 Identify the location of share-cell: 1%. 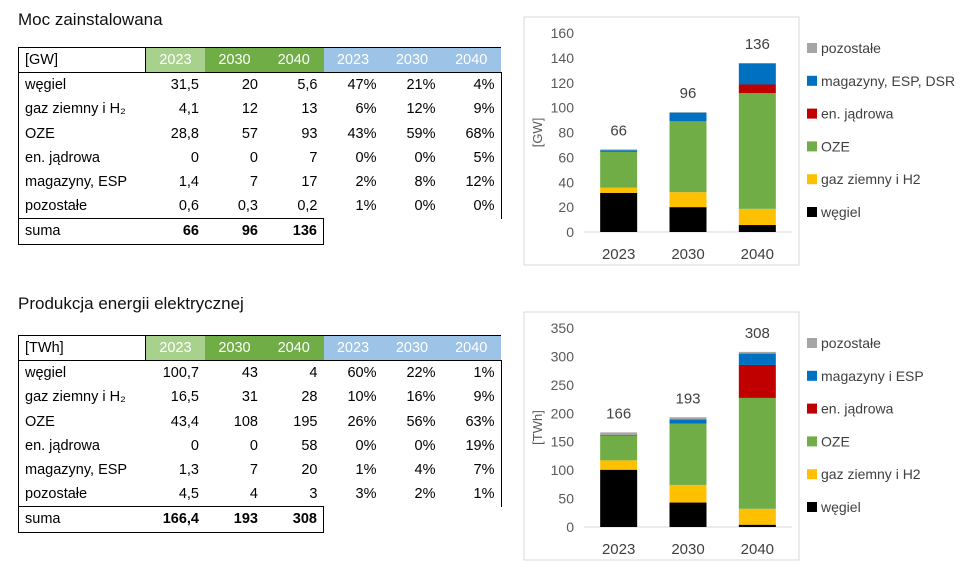
(471, 373).